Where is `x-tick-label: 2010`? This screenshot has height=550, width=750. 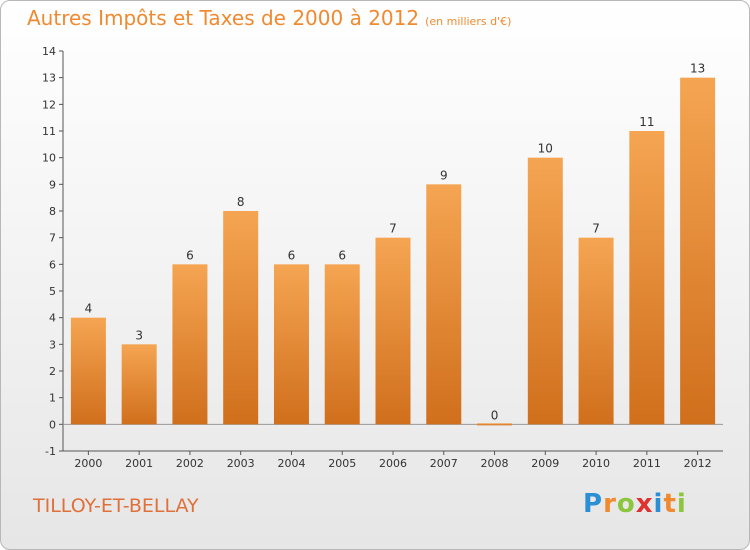 x-tick-label: 2010 is located at coordinates (596, 463).